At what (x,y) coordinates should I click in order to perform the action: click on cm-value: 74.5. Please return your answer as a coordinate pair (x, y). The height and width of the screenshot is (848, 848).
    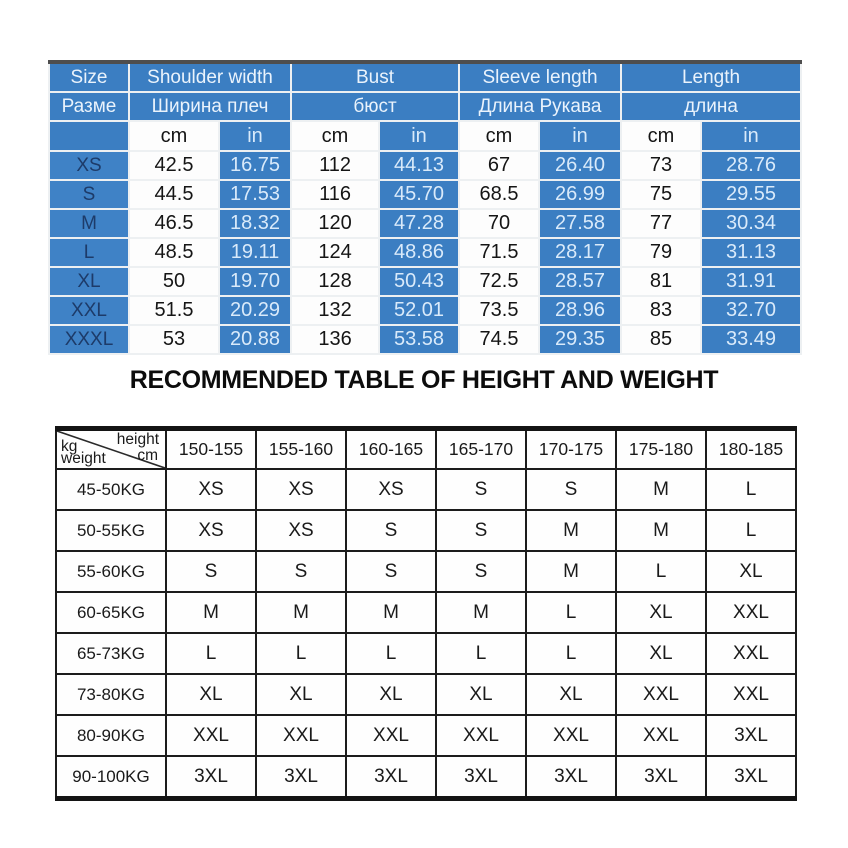
    Looking at the image, I should click on (499, 339).